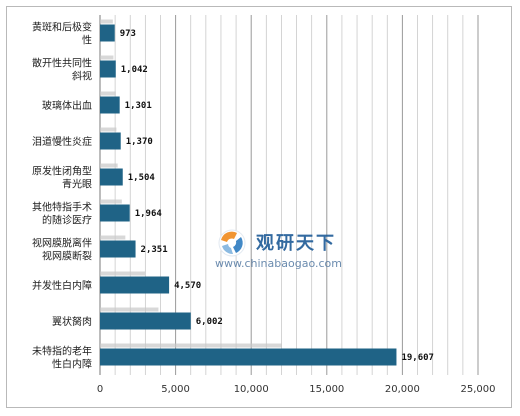 This screenshot has width=520, height=416. What do you see at coordinates (134, 70) in the screenshot?
I see `data-label: 1,042` at bounding box center [134, 70].